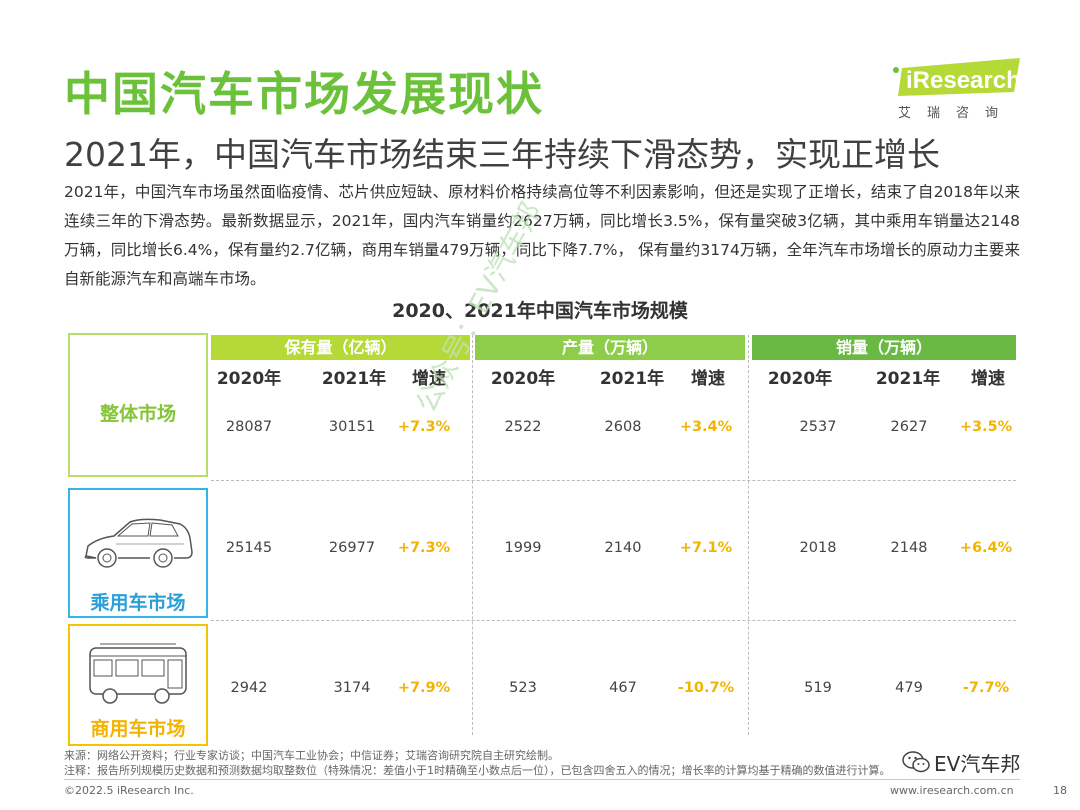 This screenshot has width=1080, height=810. Describe the element at coordinates (706, 688) in the screenshot. I see `cell-commercial-prod-growth: -10.7%` at that location.